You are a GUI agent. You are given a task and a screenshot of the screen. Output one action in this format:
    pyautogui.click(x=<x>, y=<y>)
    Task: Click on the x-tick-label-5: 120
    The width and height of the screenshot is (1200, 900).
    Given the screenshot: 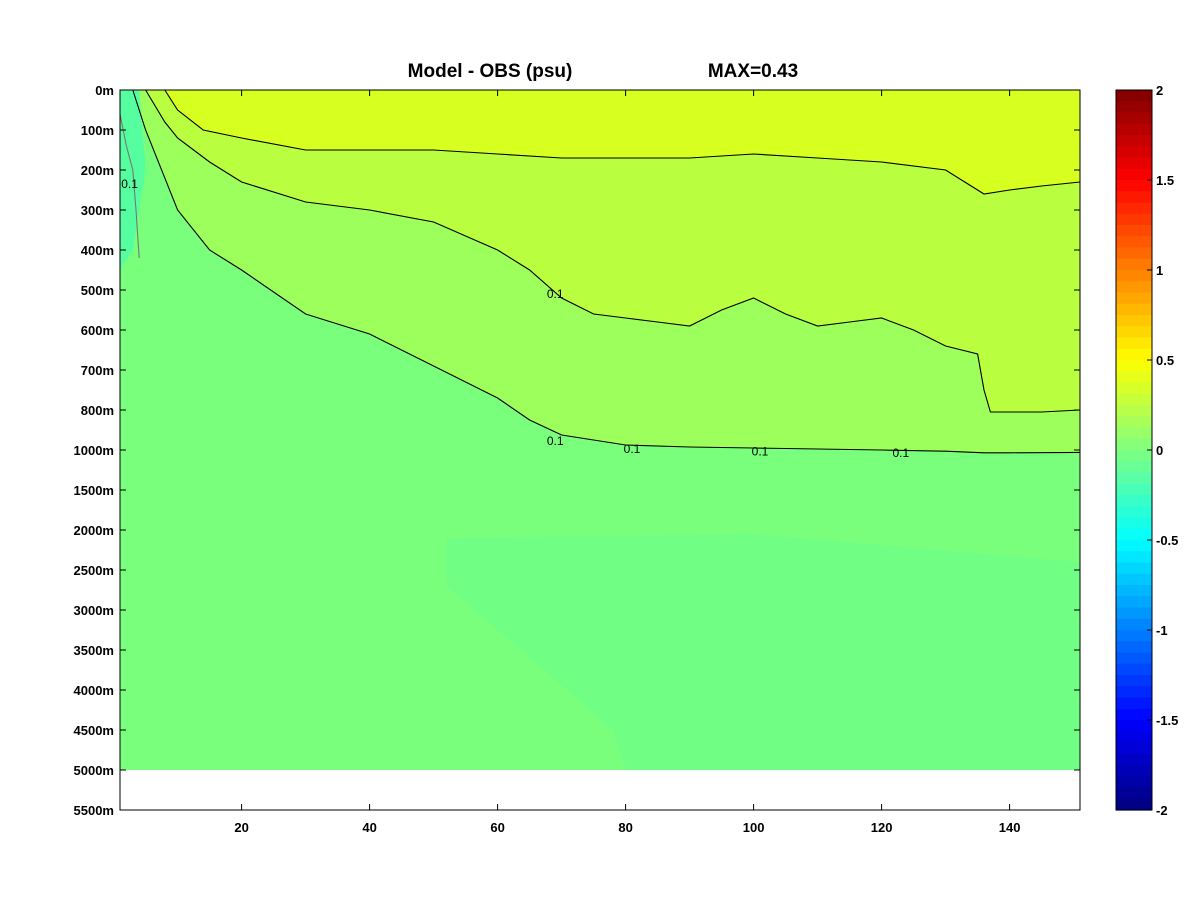 What is the action you would take?
    pyautogui.click(x=882, y=827)
    